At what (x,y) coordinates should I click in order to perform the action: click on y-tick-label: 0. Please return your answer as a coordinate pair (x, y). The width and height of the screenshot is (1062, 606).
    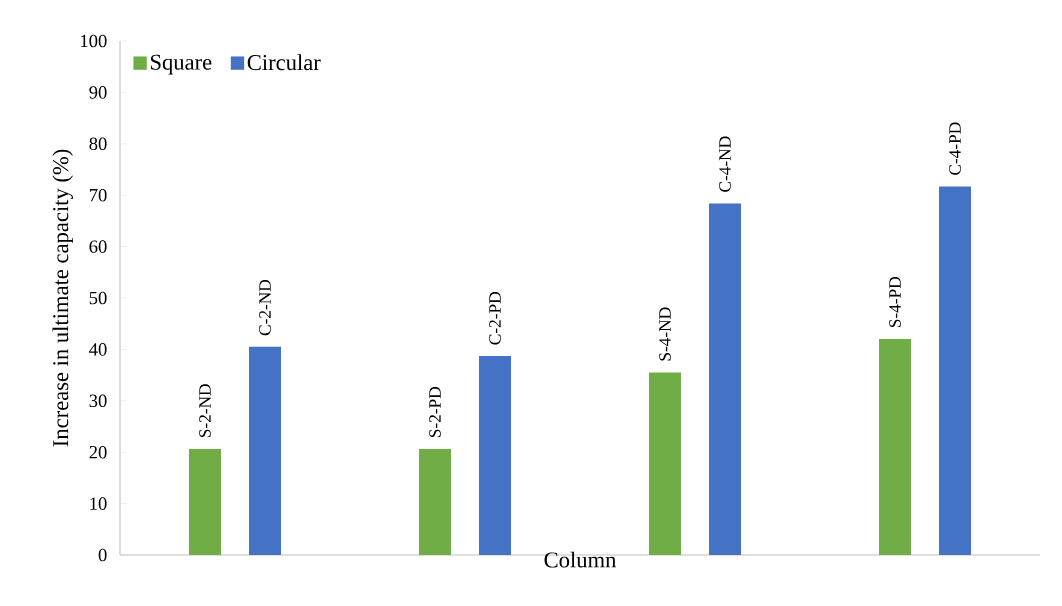
    Looking at the image, I should click on (102, 555).